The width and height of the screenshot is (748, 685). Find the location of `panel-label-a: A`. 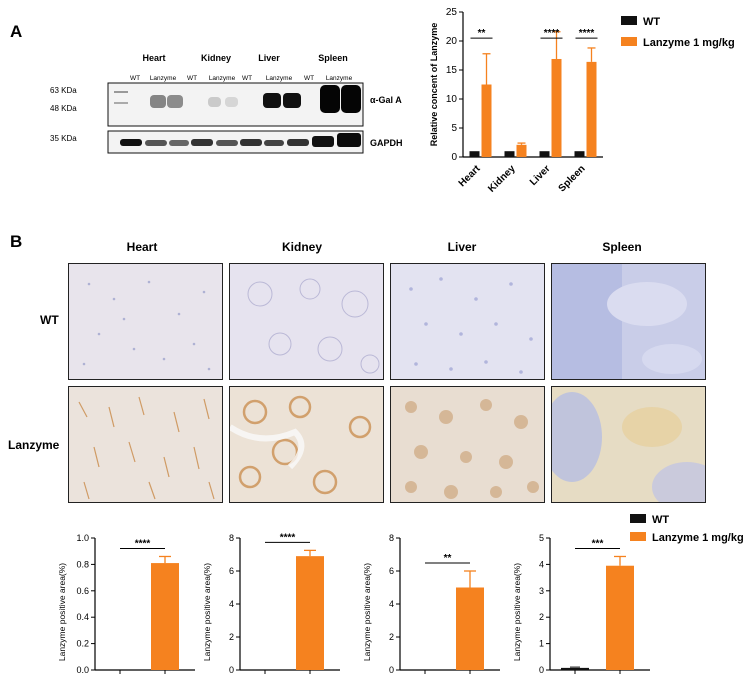

panel-label-a: A is located at coordinates (16, 31).